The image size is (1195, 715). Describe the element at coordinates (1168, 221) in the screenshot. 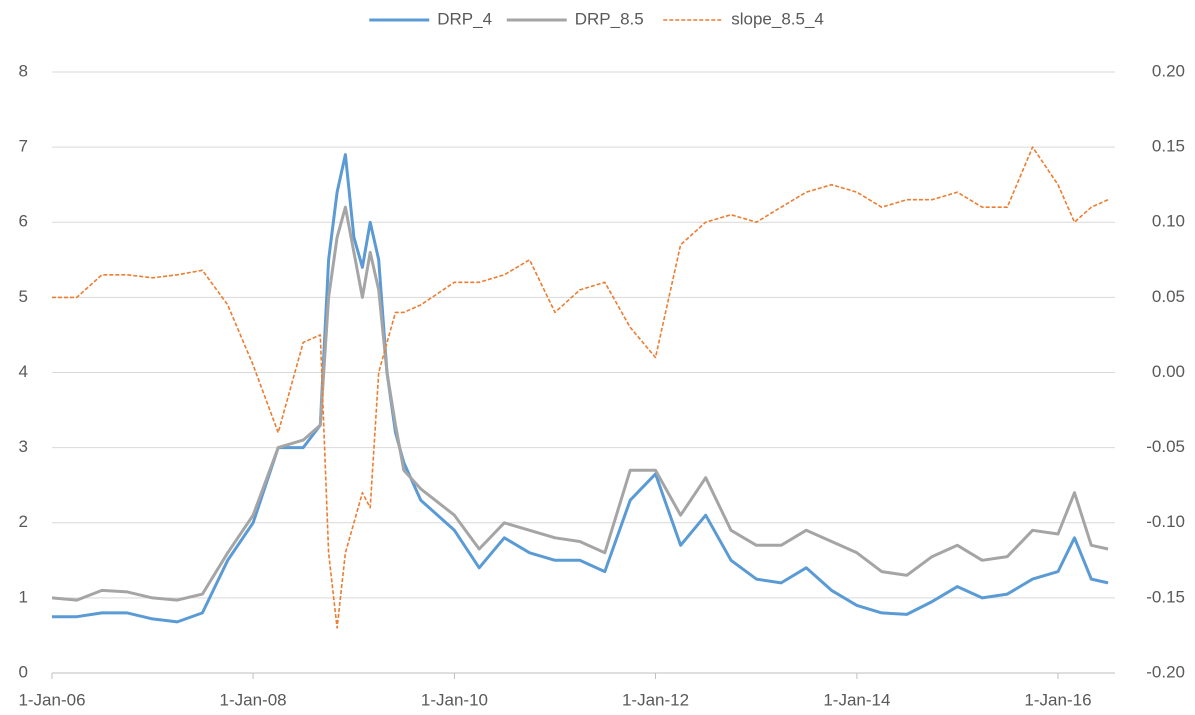

I see `y2-tick-label: 0.10` at that location.